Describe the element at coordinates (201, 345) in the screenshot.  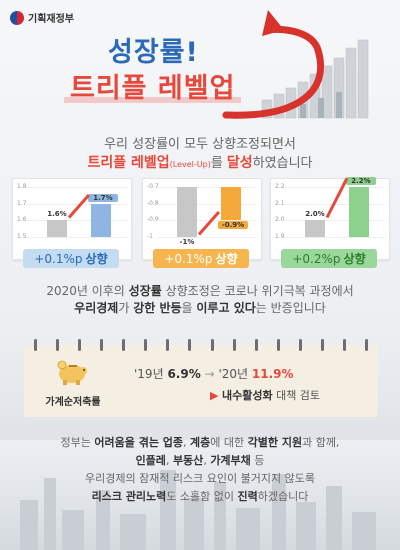
I see `spiral-binding` at that location.